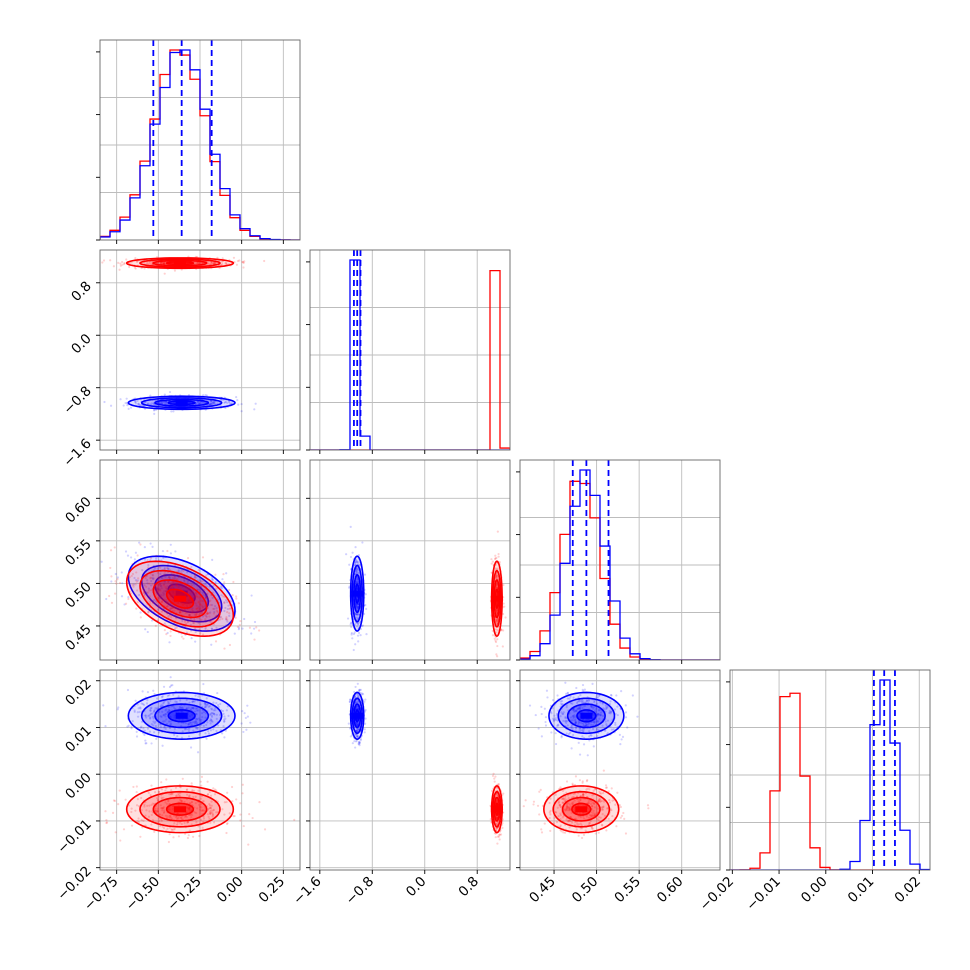 This screenshot has width=970, height=970. Describe the element at coordinates (77, 453) in the screenshot. I see `y-tick-label: −1.6` at that location.